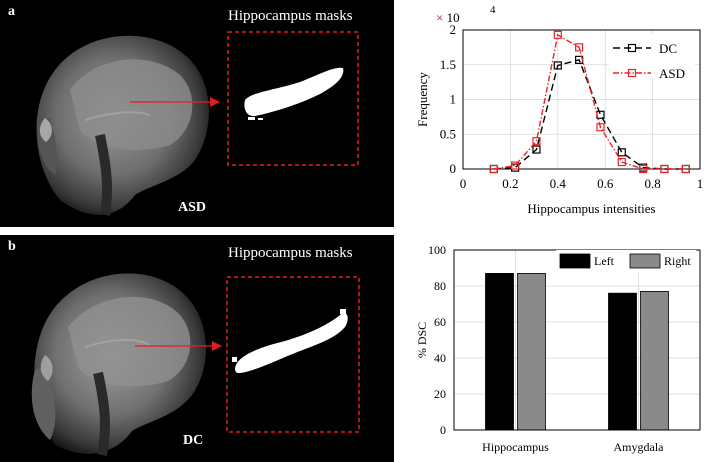  What do you see at coordinates (453, 99) in the screenshot?
I see `y-tick-label: 1` at bounding box center [453, 99].